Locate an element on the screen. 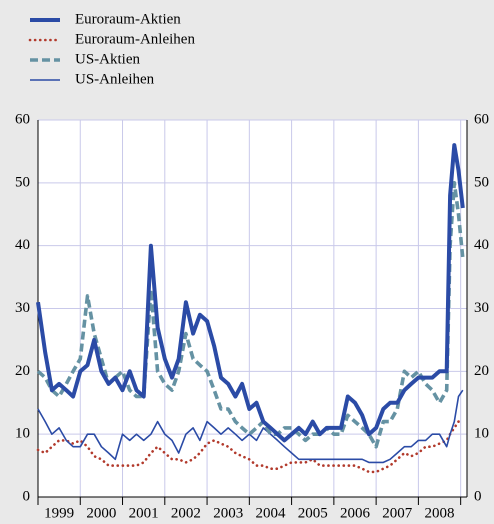  legend-label: US-Anleihen is located at coordinates (115, 79).